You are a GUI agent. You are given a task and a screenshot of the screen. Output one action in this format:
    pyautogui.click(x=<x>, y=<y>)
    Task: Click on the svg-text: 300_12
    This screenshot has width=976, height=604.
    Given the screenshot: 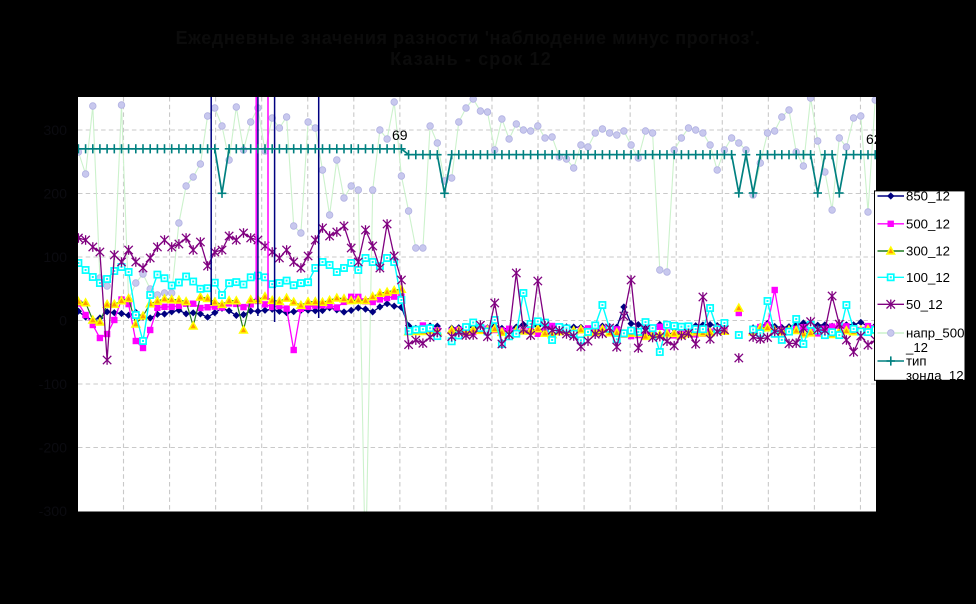 What is the action you would take?
    pyautogui.click(x=928, y=251)
    